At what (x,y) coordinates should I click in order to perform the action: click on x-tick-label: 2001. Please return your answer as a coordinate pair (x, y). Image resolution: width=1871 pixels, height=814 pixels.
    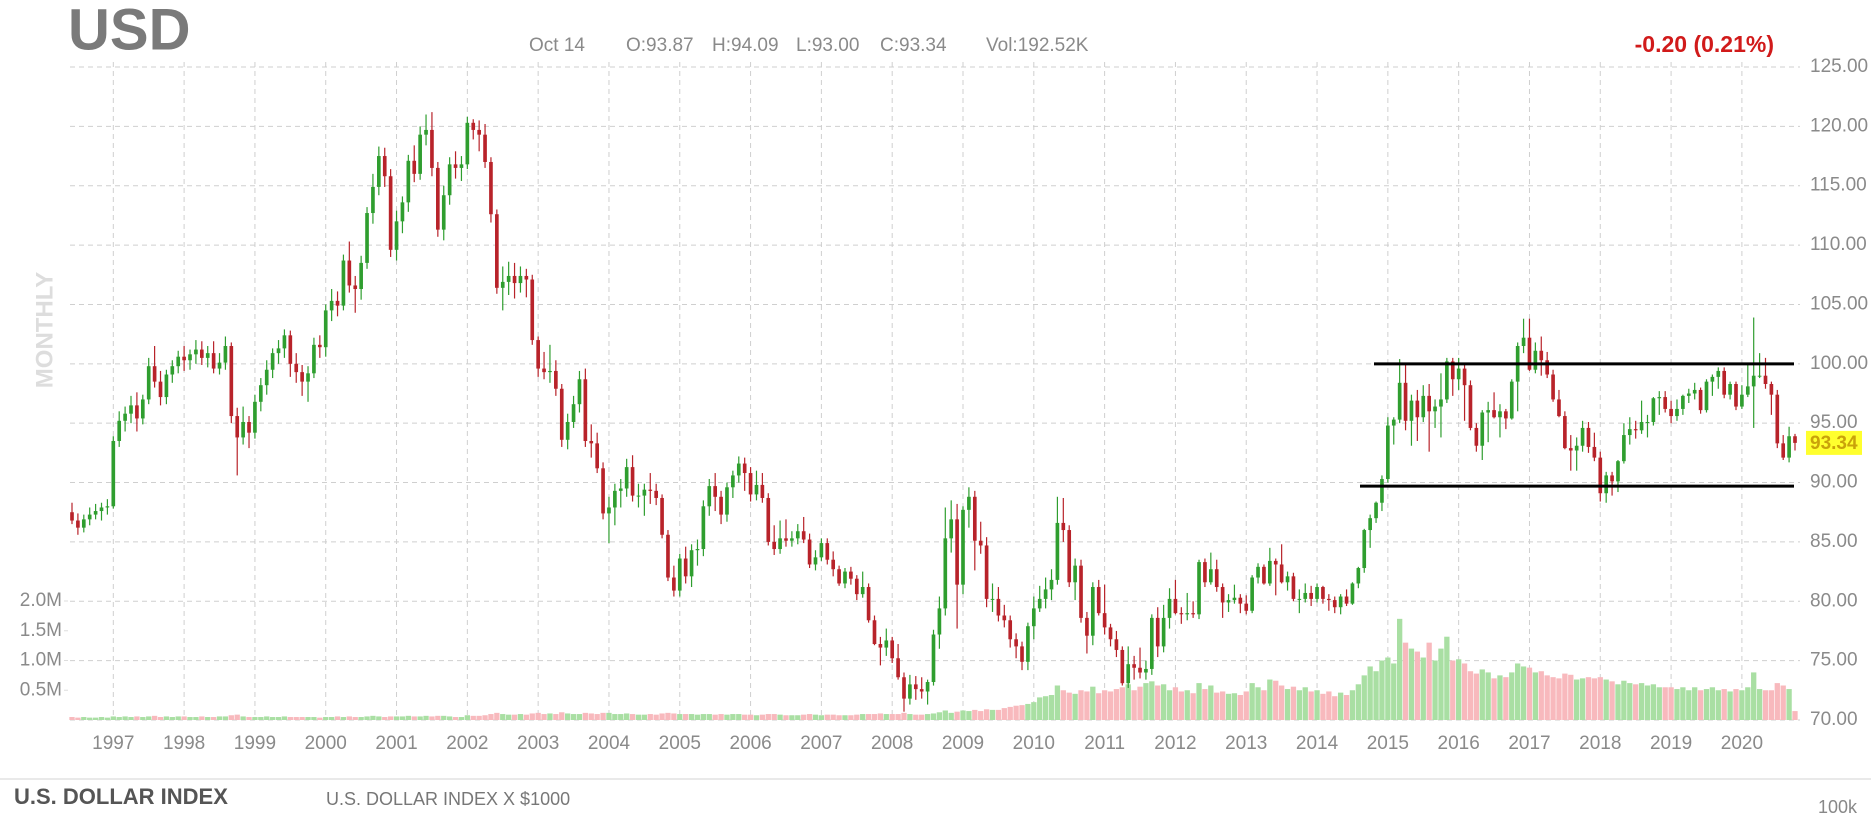
    Looking at the image, I should click on (396, 743).